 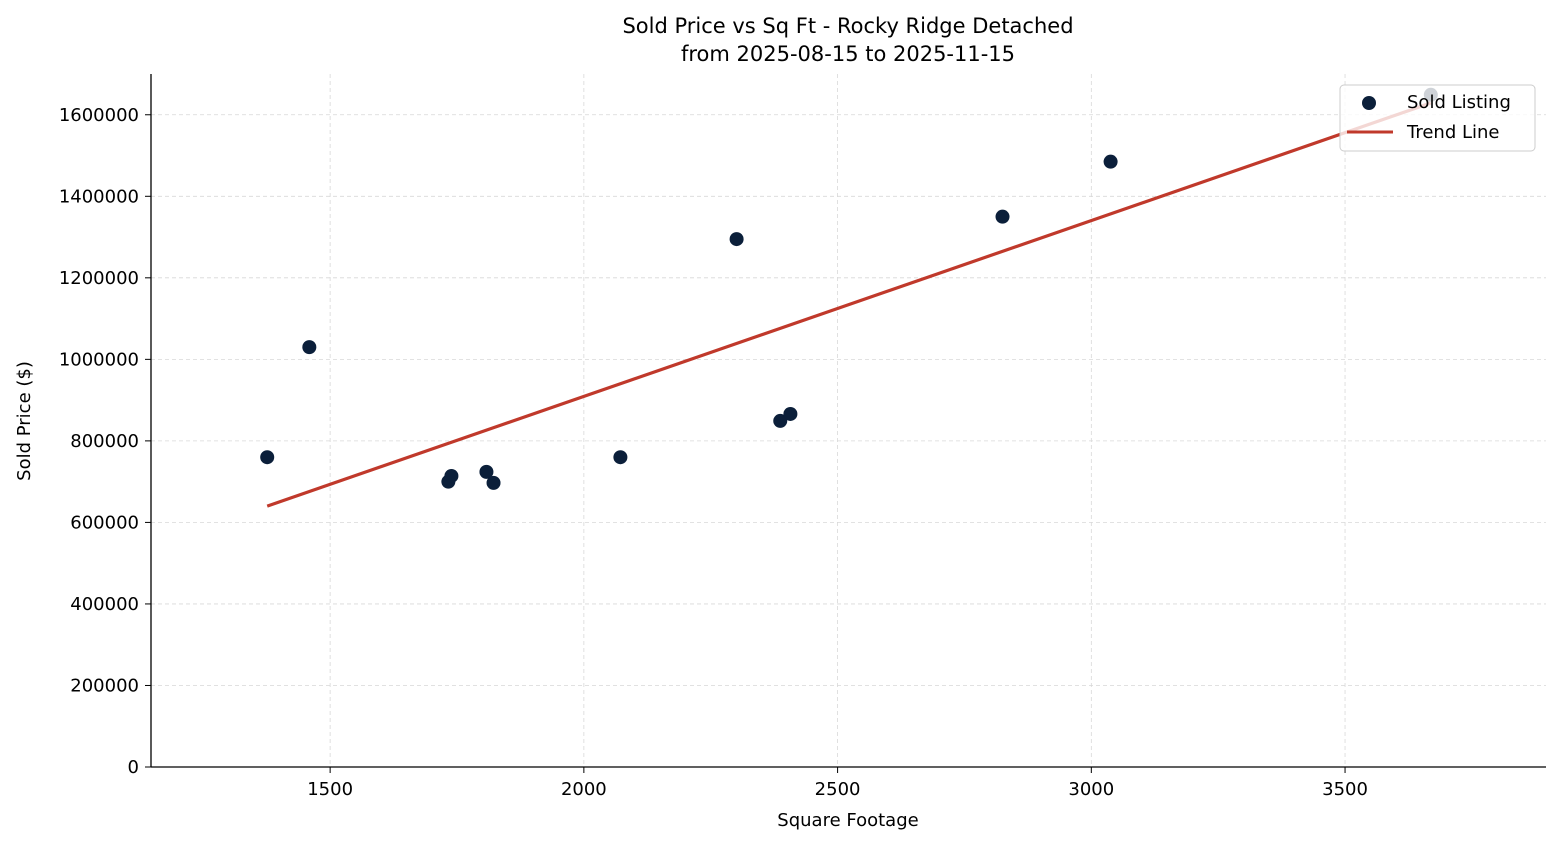 I want to click on legend: Sold Listing Trend Line, so click(x=1437, y=118).